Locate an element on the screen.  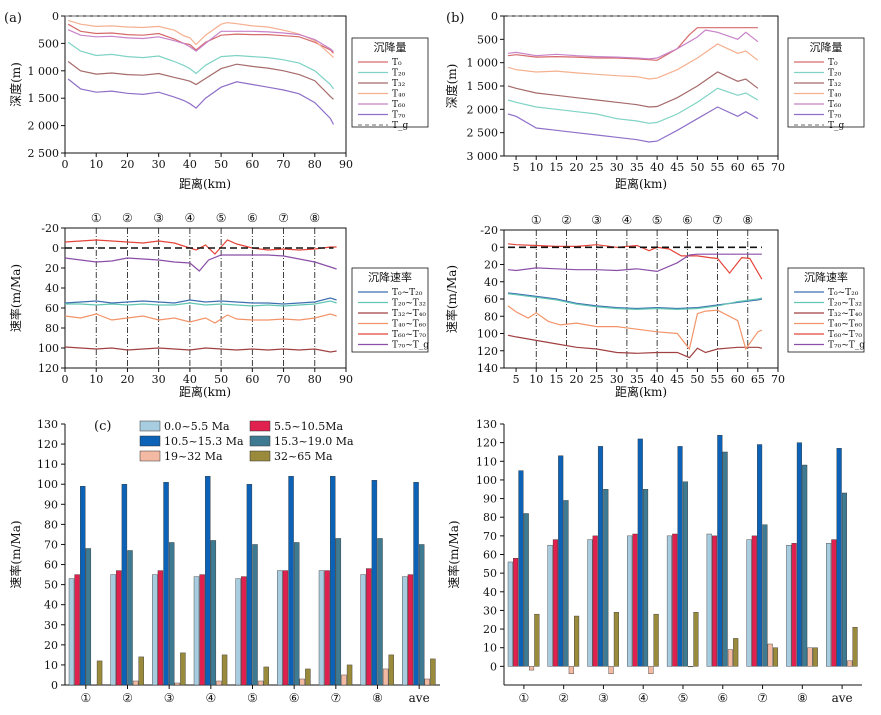
x-tick-label: 50 is located at coordinates (697, 167).